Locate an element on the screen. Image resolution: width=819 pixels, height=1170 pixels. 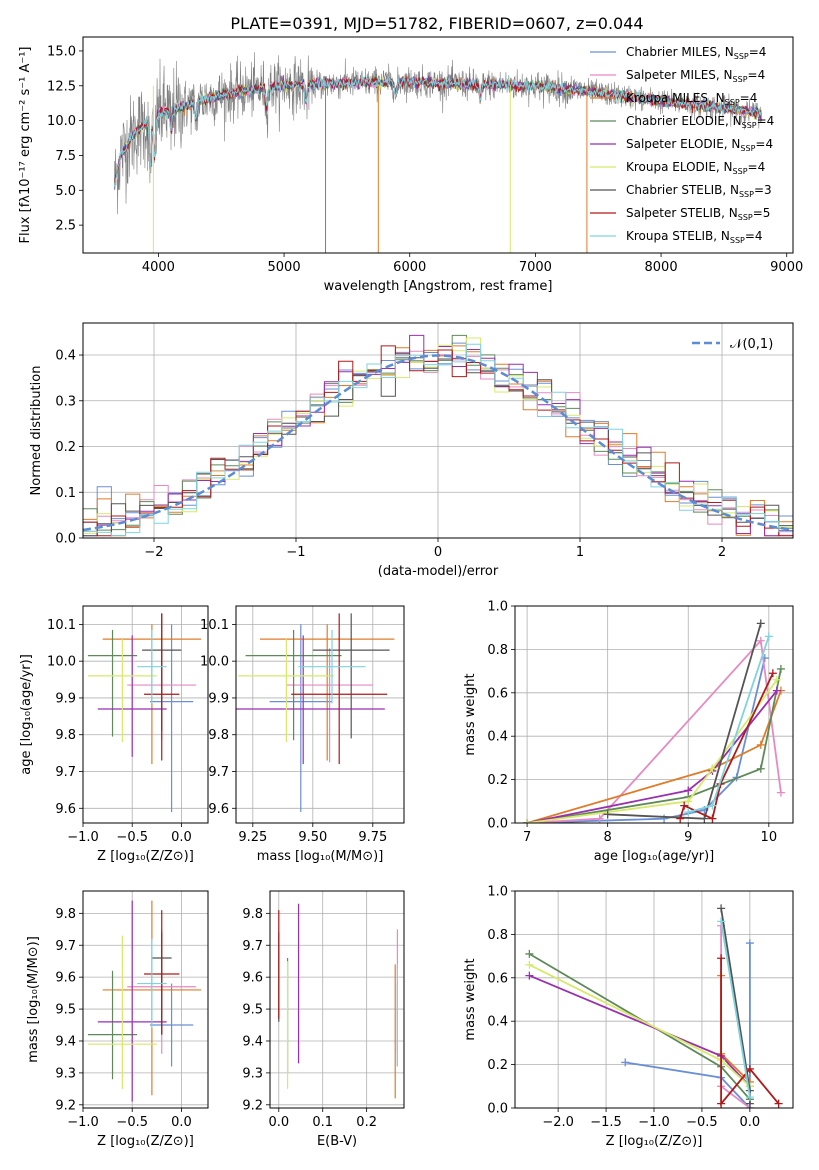
y-tick-label: 0.8 is located at coordinates (497, 650).